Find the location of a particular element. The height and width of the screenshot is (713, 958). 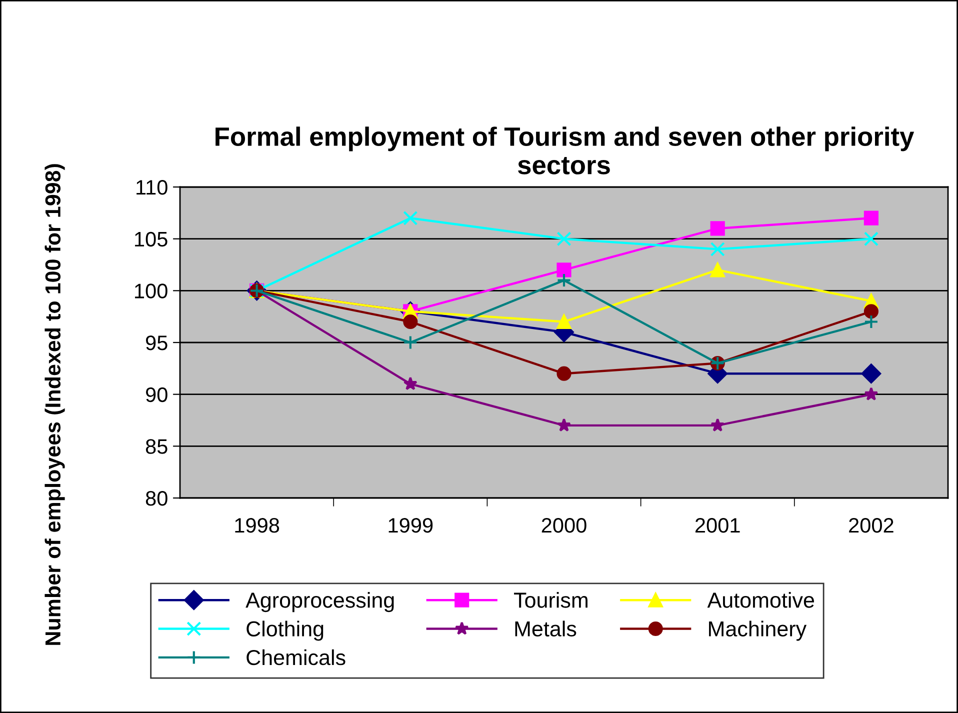

y-tick-label: 80 is located at coordinates (157, 498).